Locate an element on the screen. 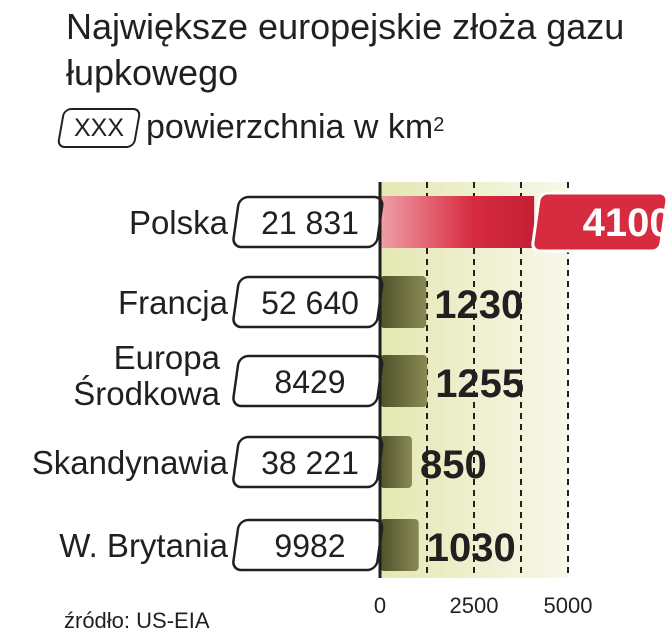  value-label: 1255 is located at coordinates (479, 384).